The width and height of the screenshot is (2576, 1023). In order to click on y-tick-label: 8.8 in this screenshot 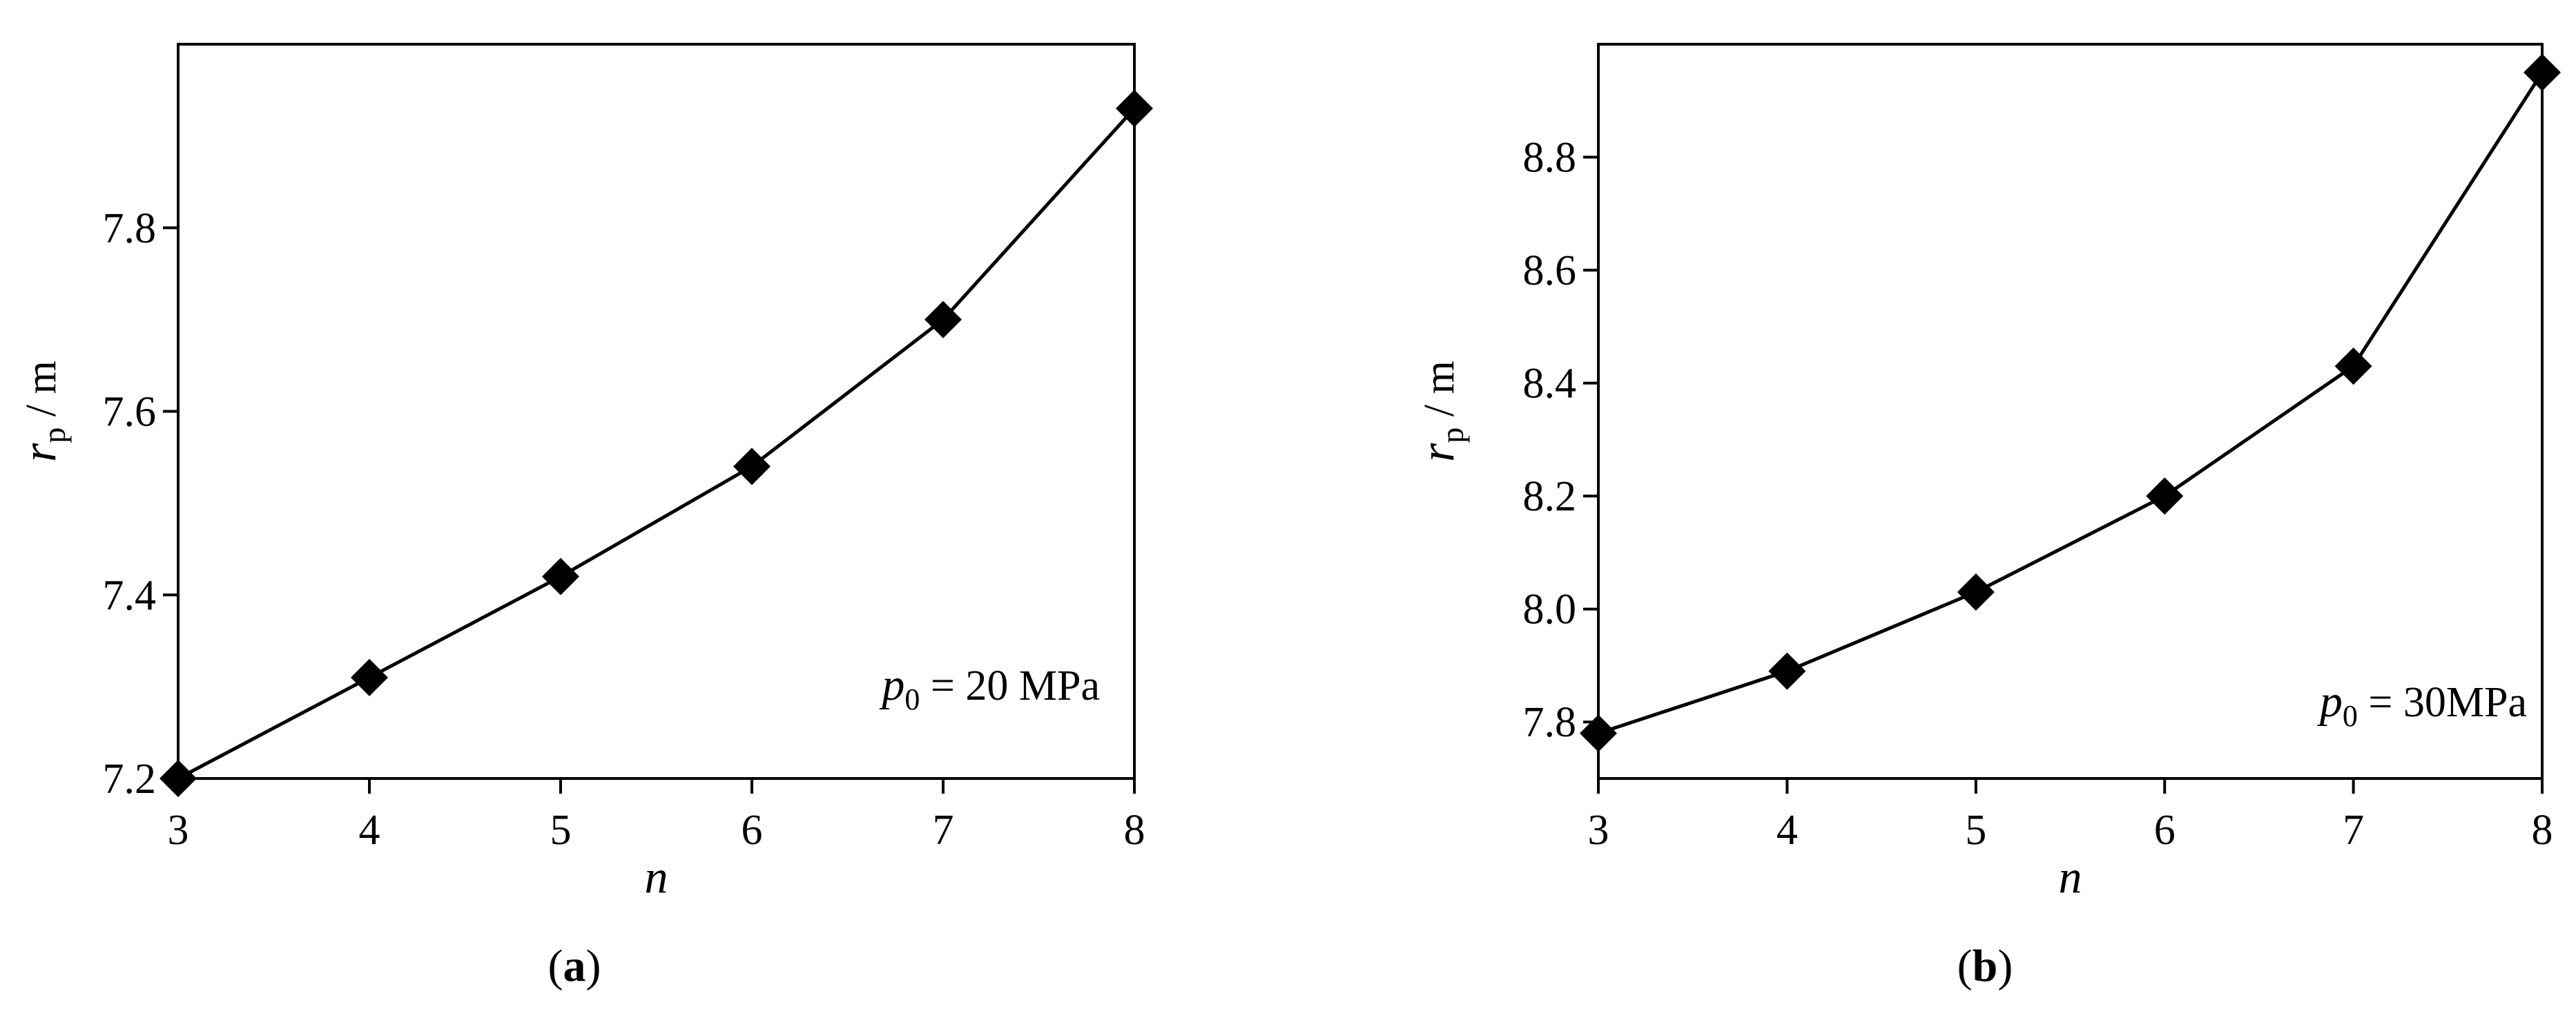, I will do `click(1550, 158)`.